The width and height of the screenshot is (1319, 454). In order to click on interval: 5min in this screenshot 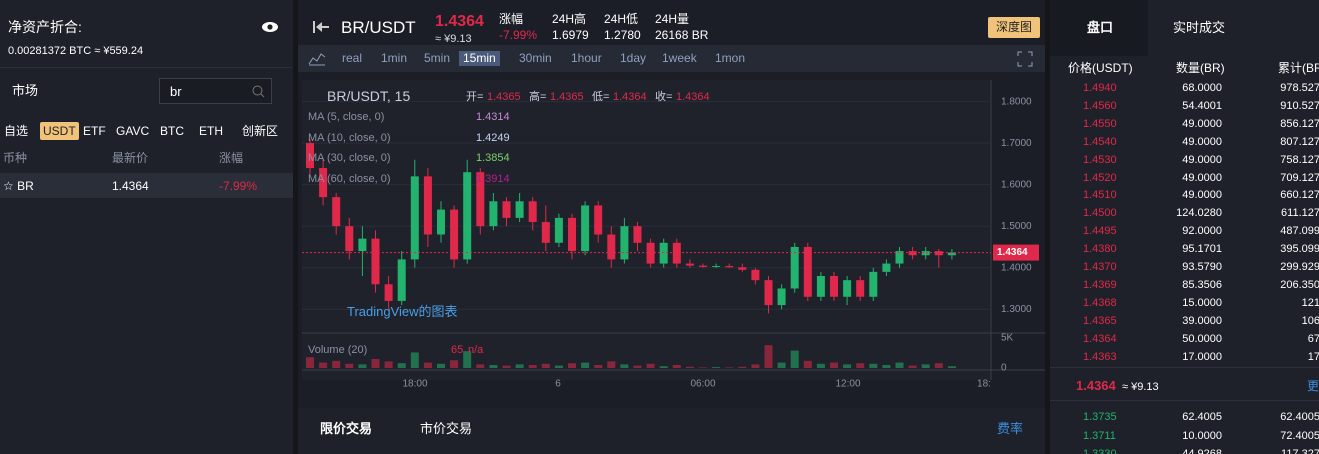, I will do `click(437, 58)`.